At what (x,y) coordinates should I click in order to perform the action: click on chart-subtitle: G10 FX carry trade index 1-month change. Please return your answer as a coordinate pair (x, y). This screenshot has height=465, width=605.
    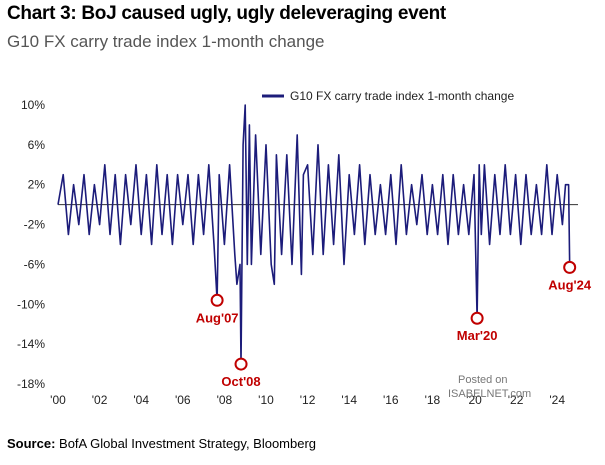
    Looking at the image, I should click on (166, 41).